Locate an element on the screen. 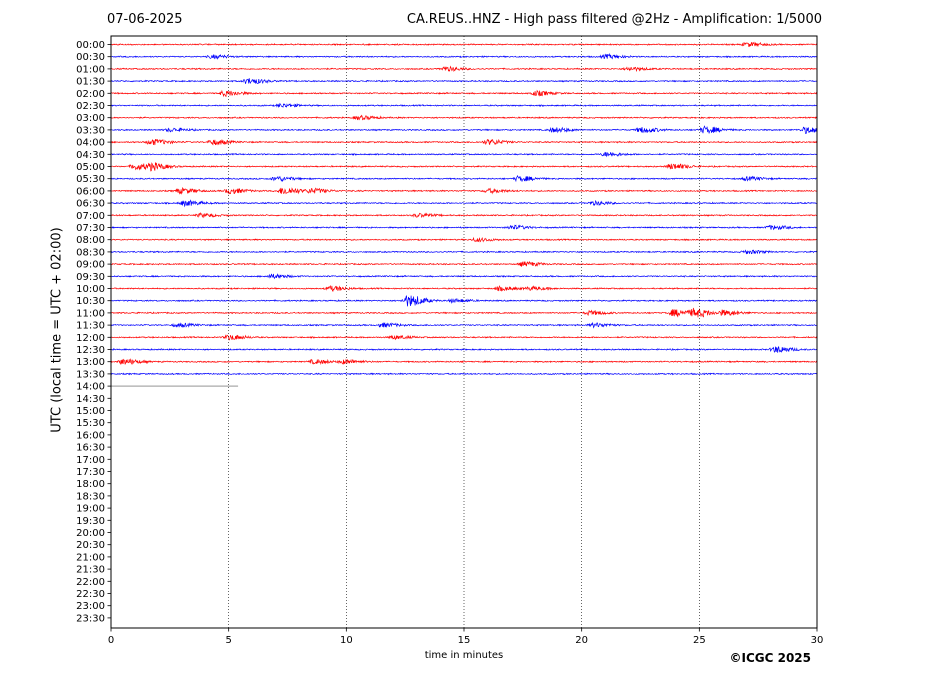 The image size is (927, 696). x-axis-label: time in minutes is located at coordinates (464, 655).